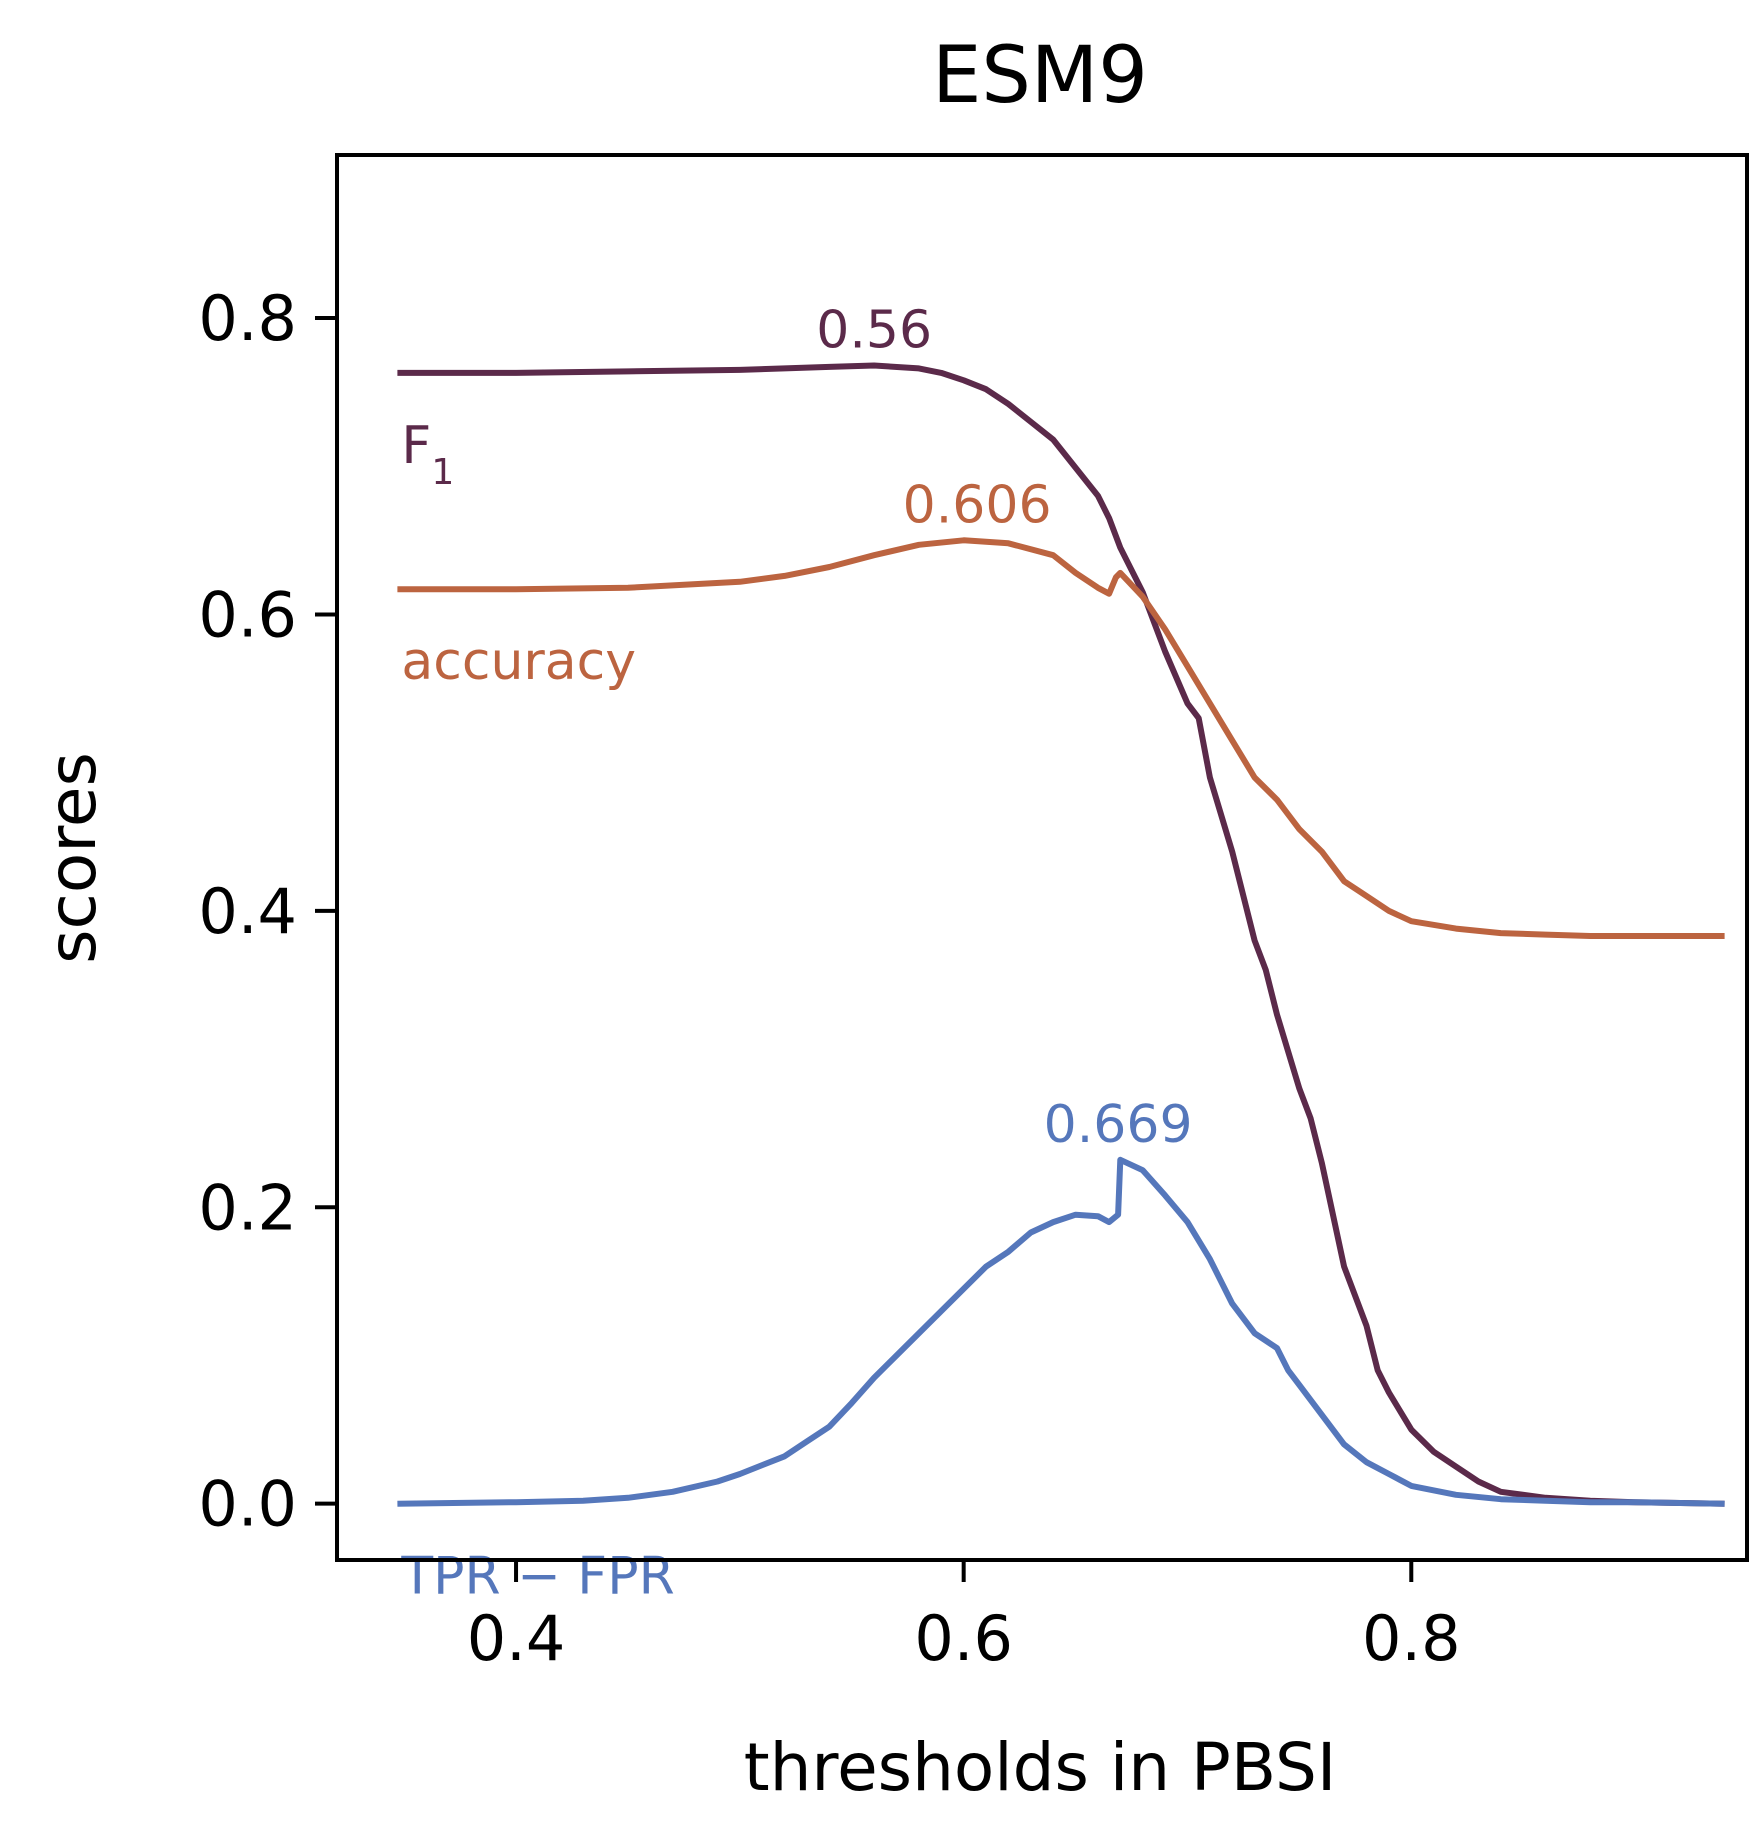 The width and height of the screenshot is (1760, 1825). Describe the element at coordinates (874, 330) in the screenshot. I see `peak-value-label: 0.56` at that location.